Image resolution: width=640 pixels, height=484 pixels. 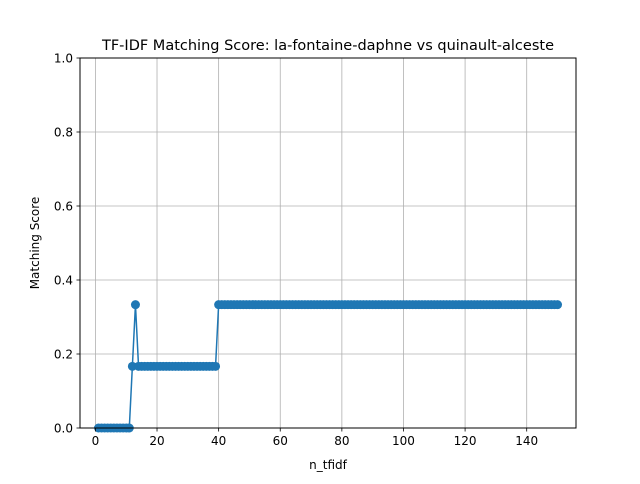 I want to click on x-tick-label: 120, so click(x=465, y=441).